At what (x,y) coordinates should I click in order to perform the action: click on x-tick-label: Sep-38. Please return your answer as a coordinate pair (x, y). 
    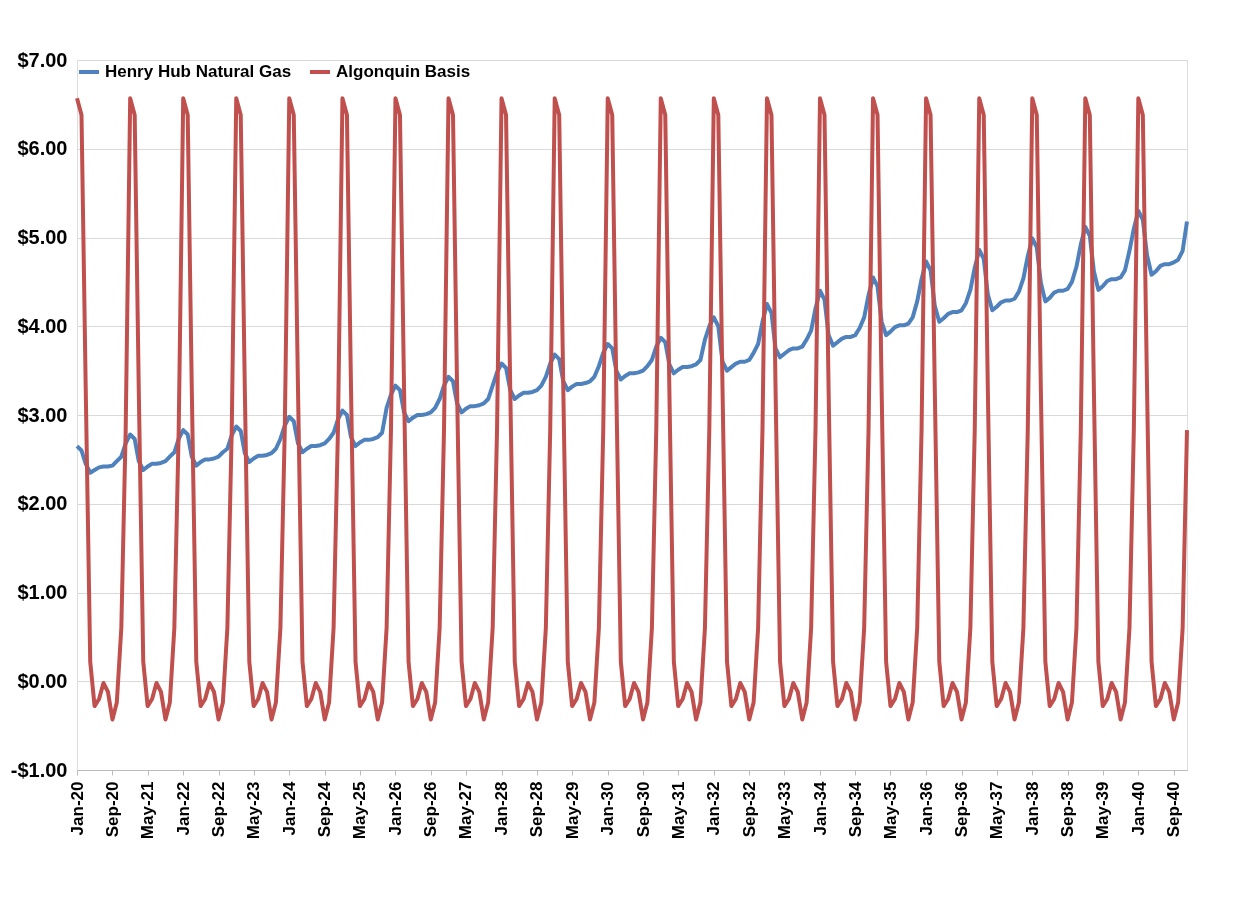
    Looking at the image, I should click on (1068, 809).